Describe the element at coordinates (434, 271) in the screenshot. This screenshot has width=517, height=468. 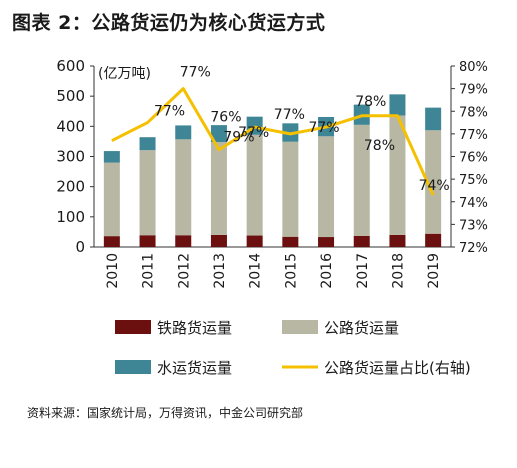
I see `x-tick-label: 2019` at that location.